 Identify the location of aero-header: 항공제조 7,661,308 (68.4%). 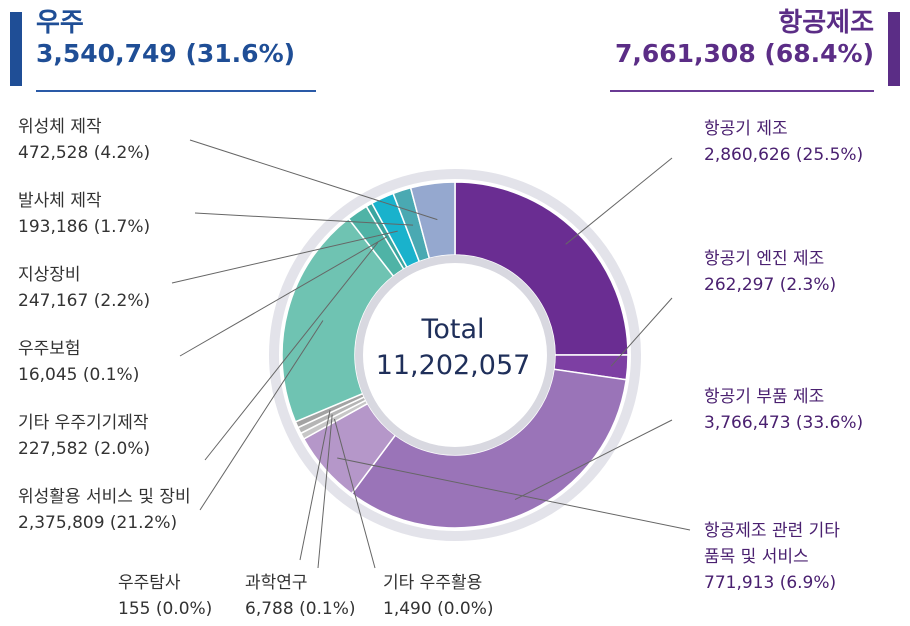
(755, 50).